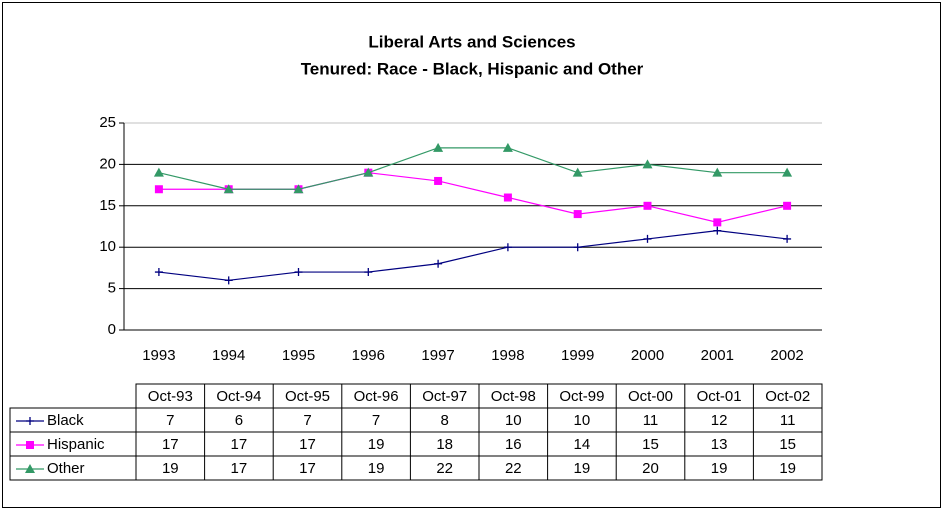 The image size is (945, 512). Describe the element at coordinates (507, 355) in the screenshot. I see `x-tick-label: 1998` at that location.